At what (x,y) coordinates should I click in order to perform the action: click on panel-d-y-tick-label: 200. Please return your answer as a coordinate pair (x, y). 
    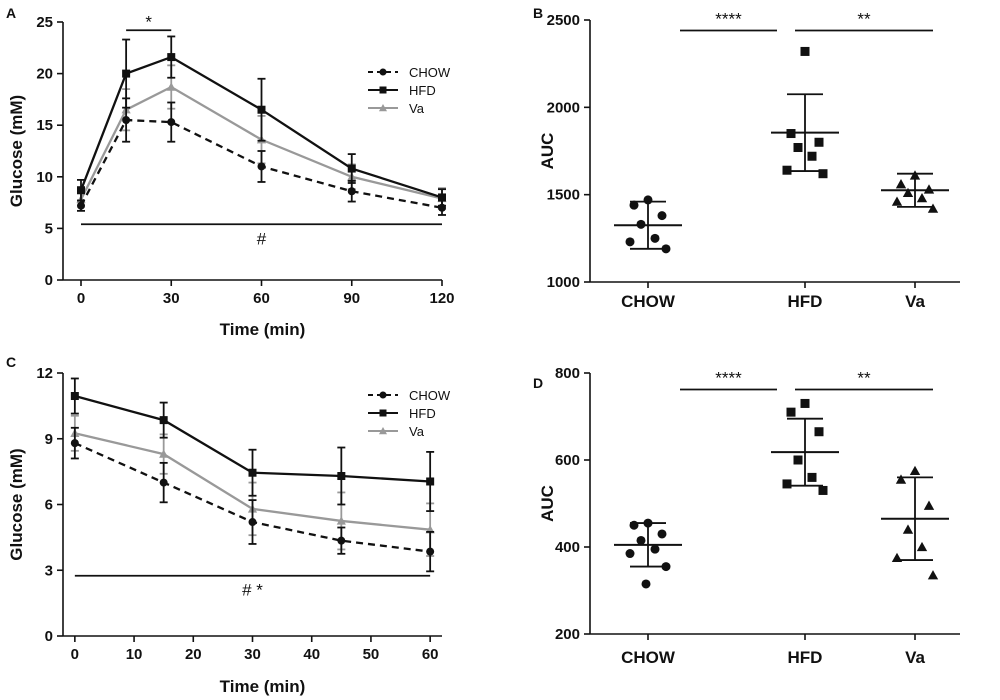
    Looking at the image, I should click on (567, 634).